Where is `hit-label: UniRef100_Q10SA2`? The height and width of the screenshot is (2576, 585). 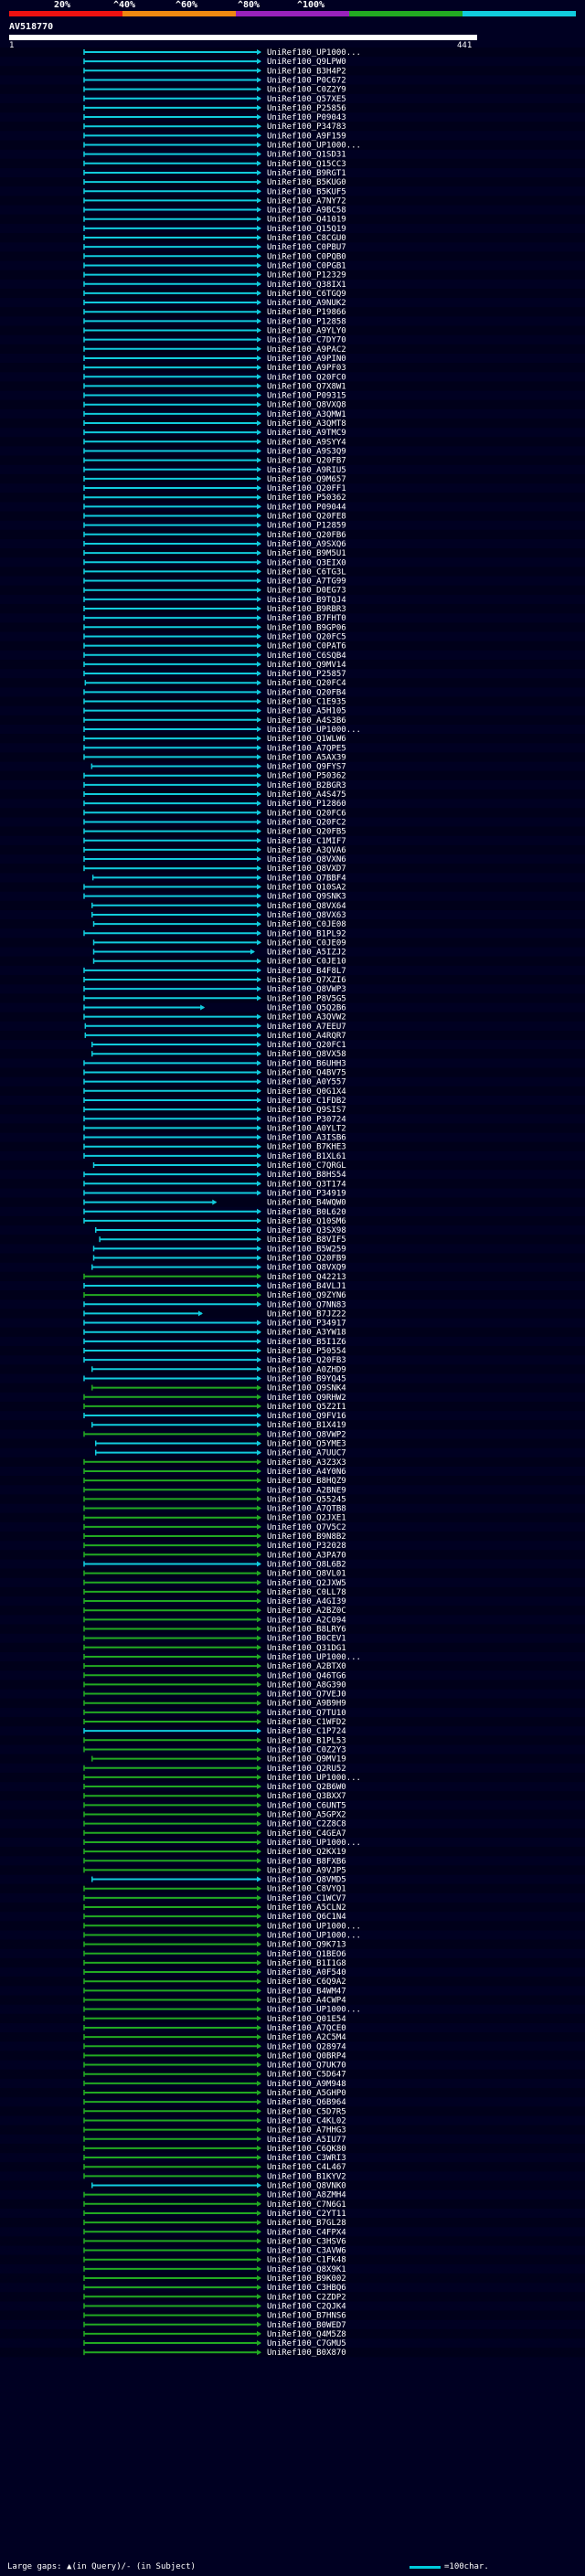
hit-label: UniRef100_Q10SA2 is located at coordinates (307, 888).